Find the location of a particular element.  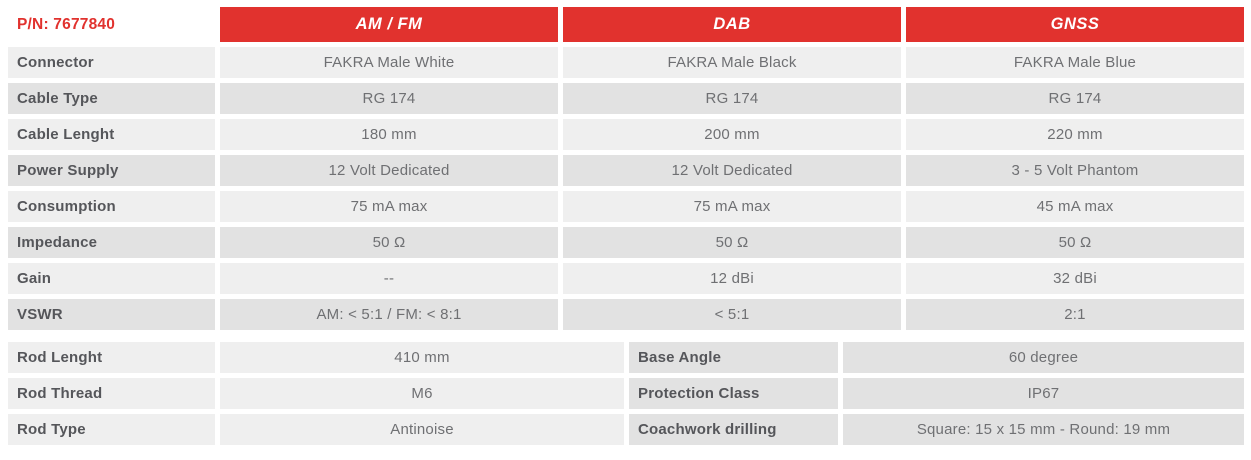

cell-connector-gnss: FAKRA Male Blue is located at coordinates (1075, 62).